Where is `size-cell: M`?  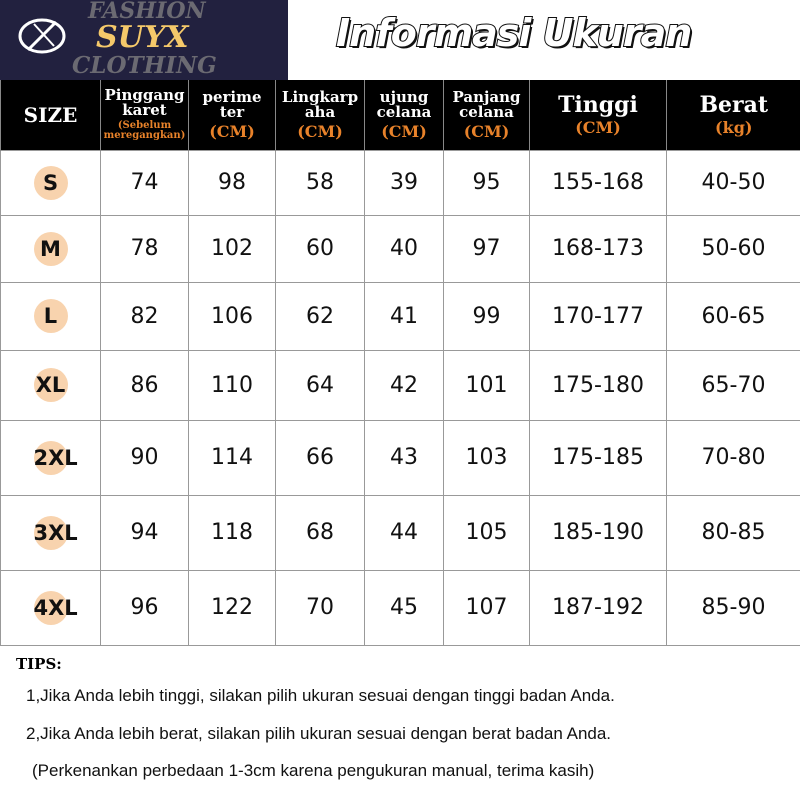 size-cell: M is located at coordinates (50, 248).